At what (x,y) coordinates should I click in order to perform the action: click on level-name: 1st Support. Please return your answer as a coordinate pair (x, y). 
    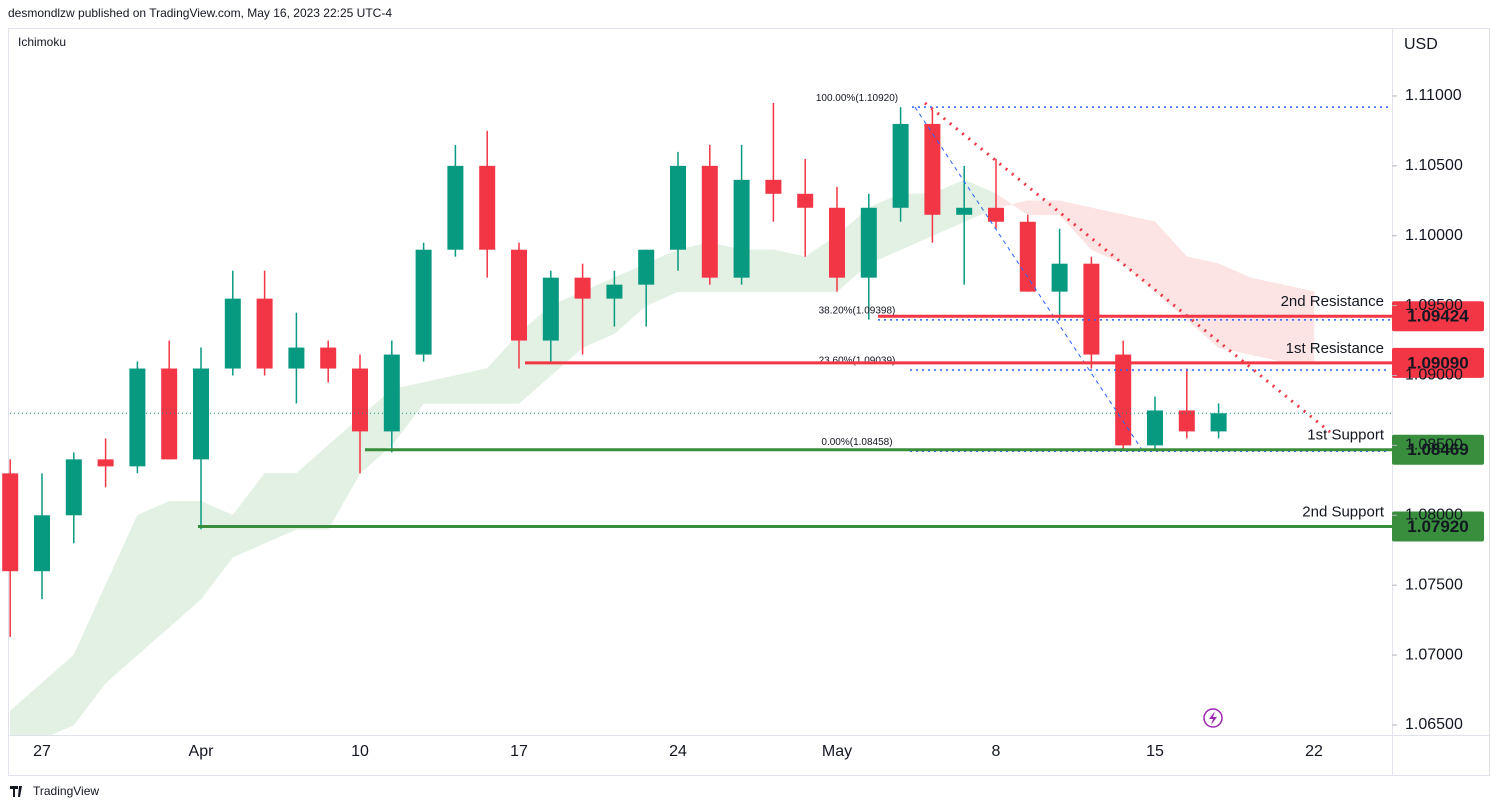
    Looking at the image, I should click on (1346, 435).